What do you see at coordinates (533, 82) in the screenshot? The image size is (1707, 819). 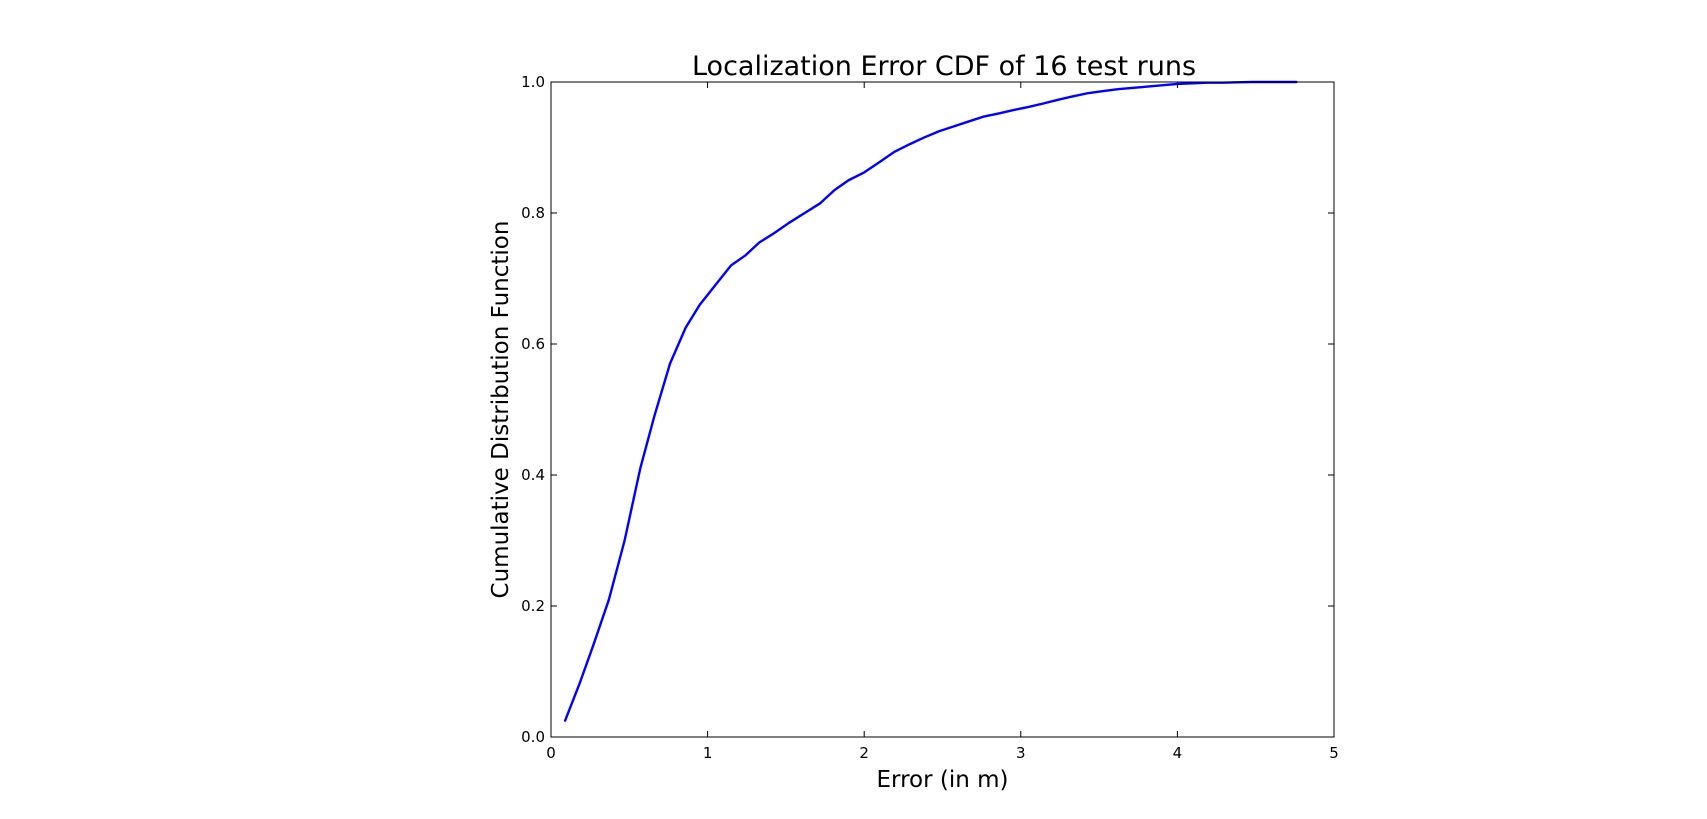 I see `y-tick-label: 1.0` at bounding box center [533, 82].